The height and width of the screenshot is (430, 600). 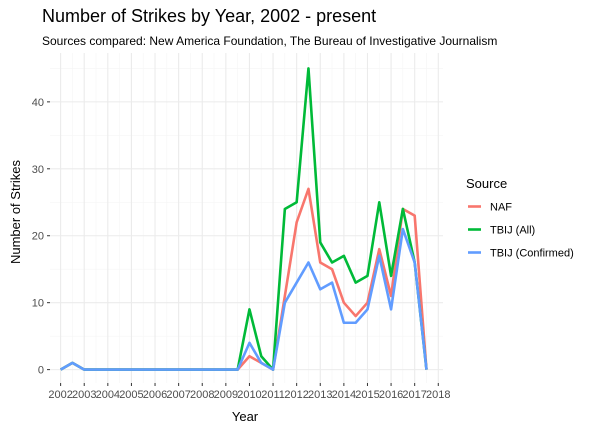 What do you see at coordinates (486, 183) in the screenshot?
I see `legend-title: Source` at bounding box center [486, 183].